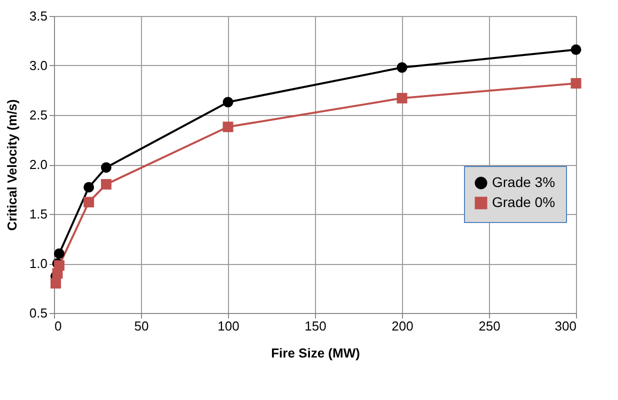 This screenshot has height=400, width=618. What do you see at coordinates (38, 313) in the screenshot?
I see `y-tick-label: 0.5` at bounding box center [38, 313].